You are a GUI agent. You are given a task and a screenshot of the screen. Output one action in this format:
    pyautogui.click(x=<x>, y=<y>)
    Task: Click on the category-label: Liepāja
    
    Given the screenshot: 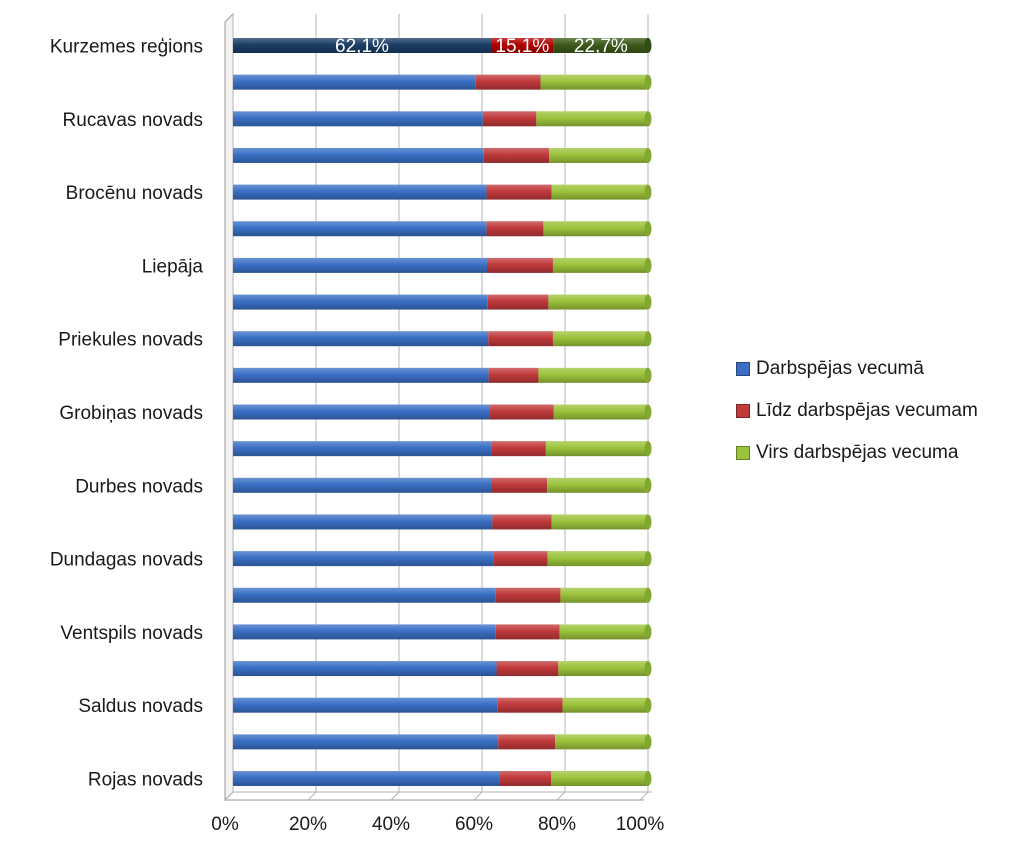 What is the action you would take?
    pyautogui.click(x=173, y=266)
    